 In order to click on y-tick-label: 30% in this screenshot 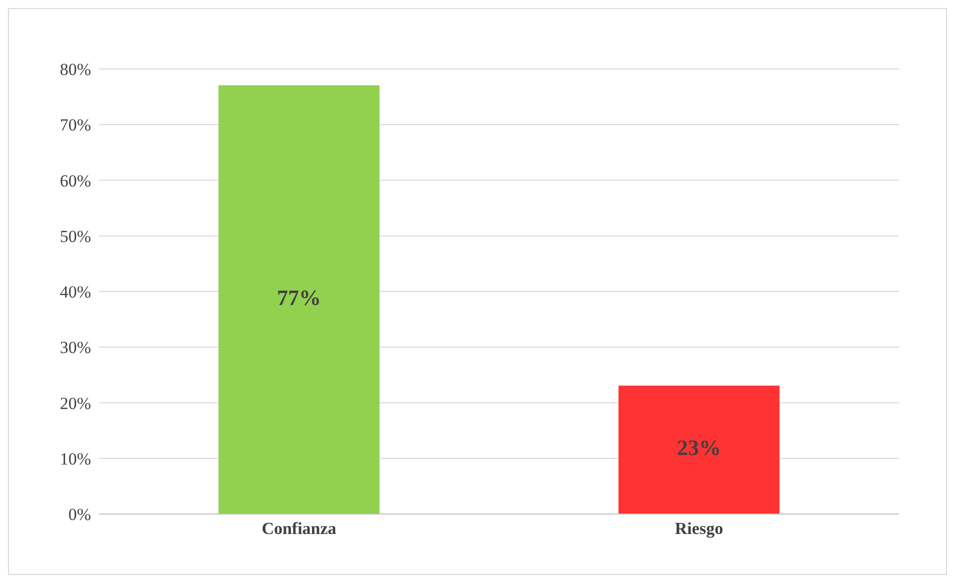, I will do `click(75, 348)`.